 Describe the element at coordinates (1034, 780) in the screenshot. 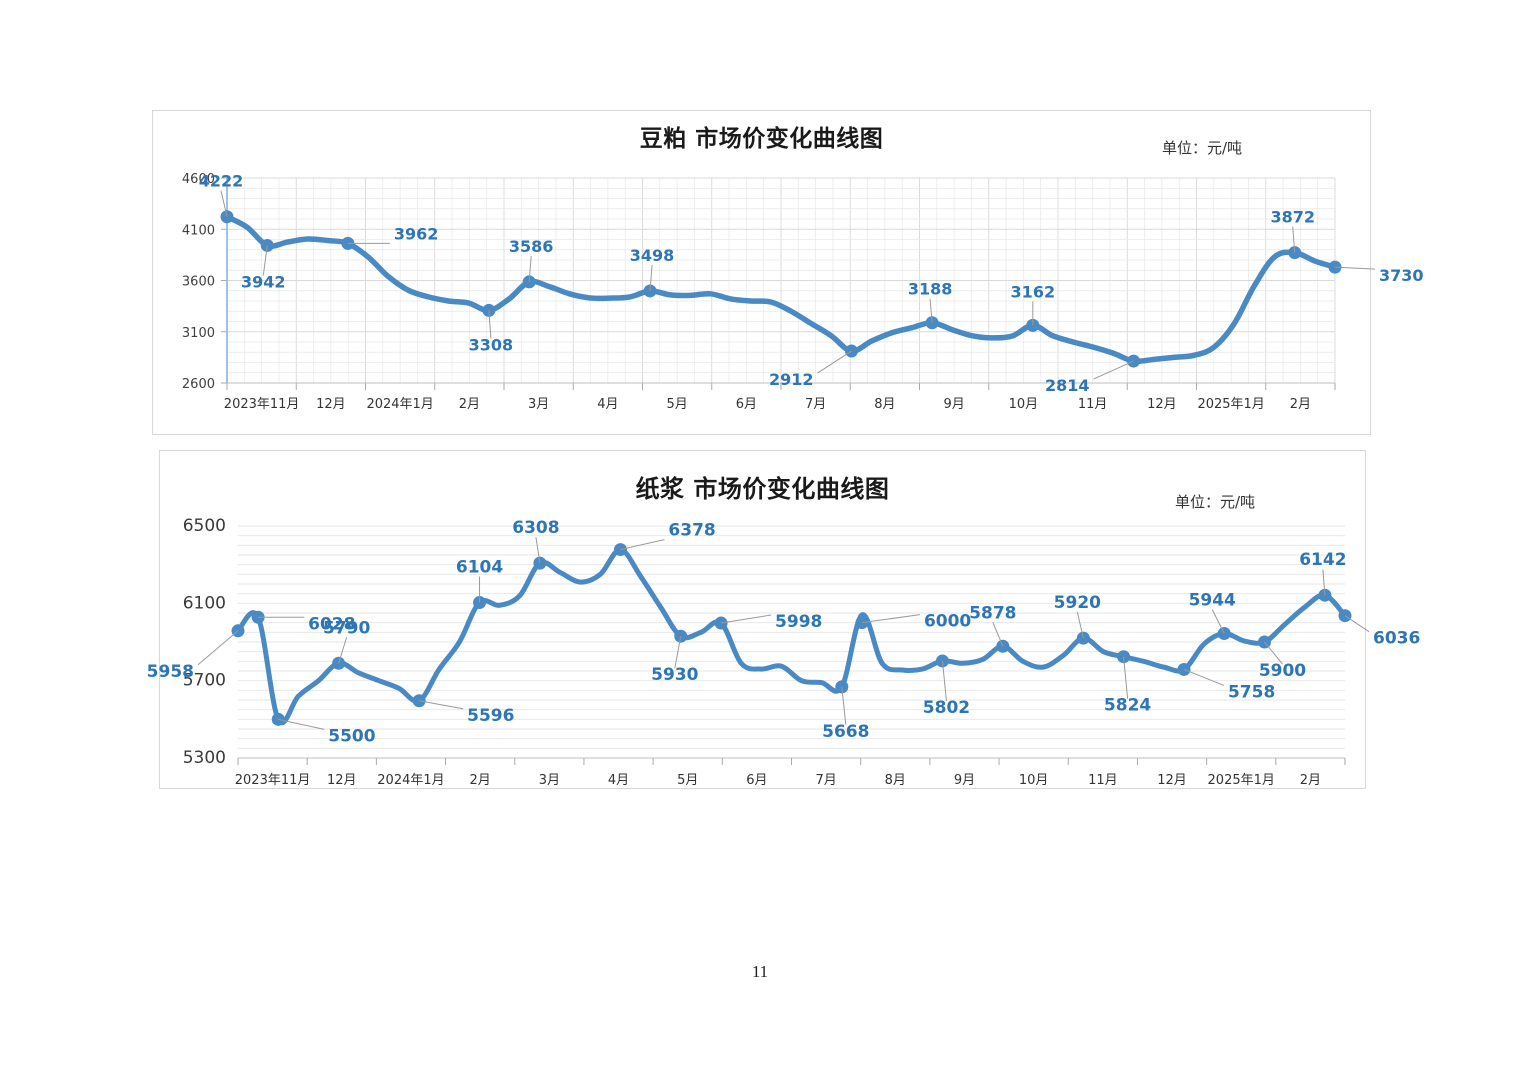

I see `x-axis-tick-label: 10月` at that location.